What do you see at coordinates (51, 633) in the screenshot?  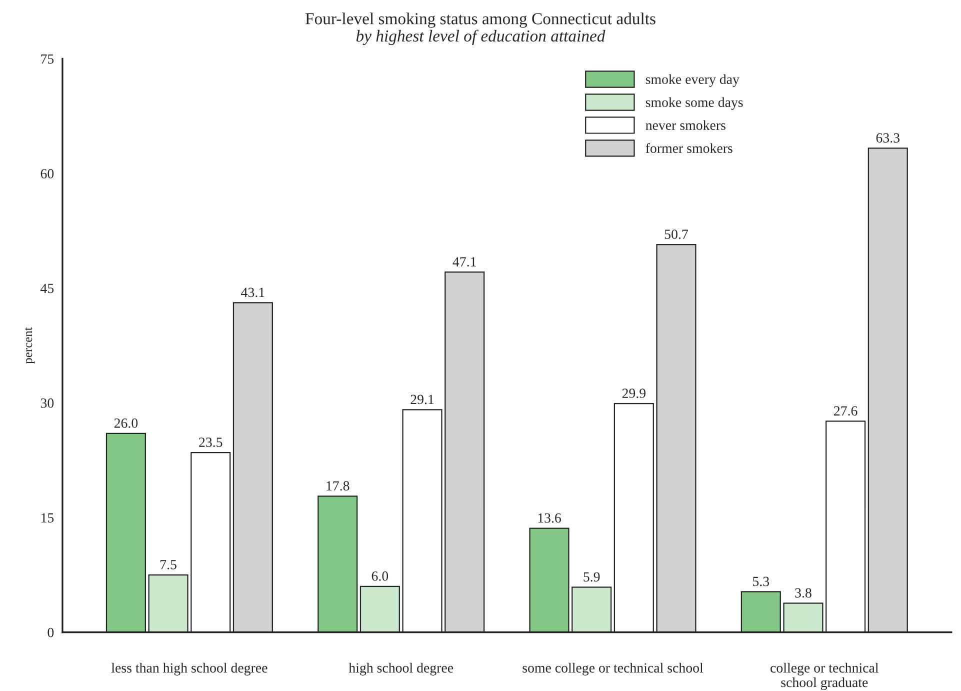 I see `y-tick-label: 0` at bounding box center [51, 633].